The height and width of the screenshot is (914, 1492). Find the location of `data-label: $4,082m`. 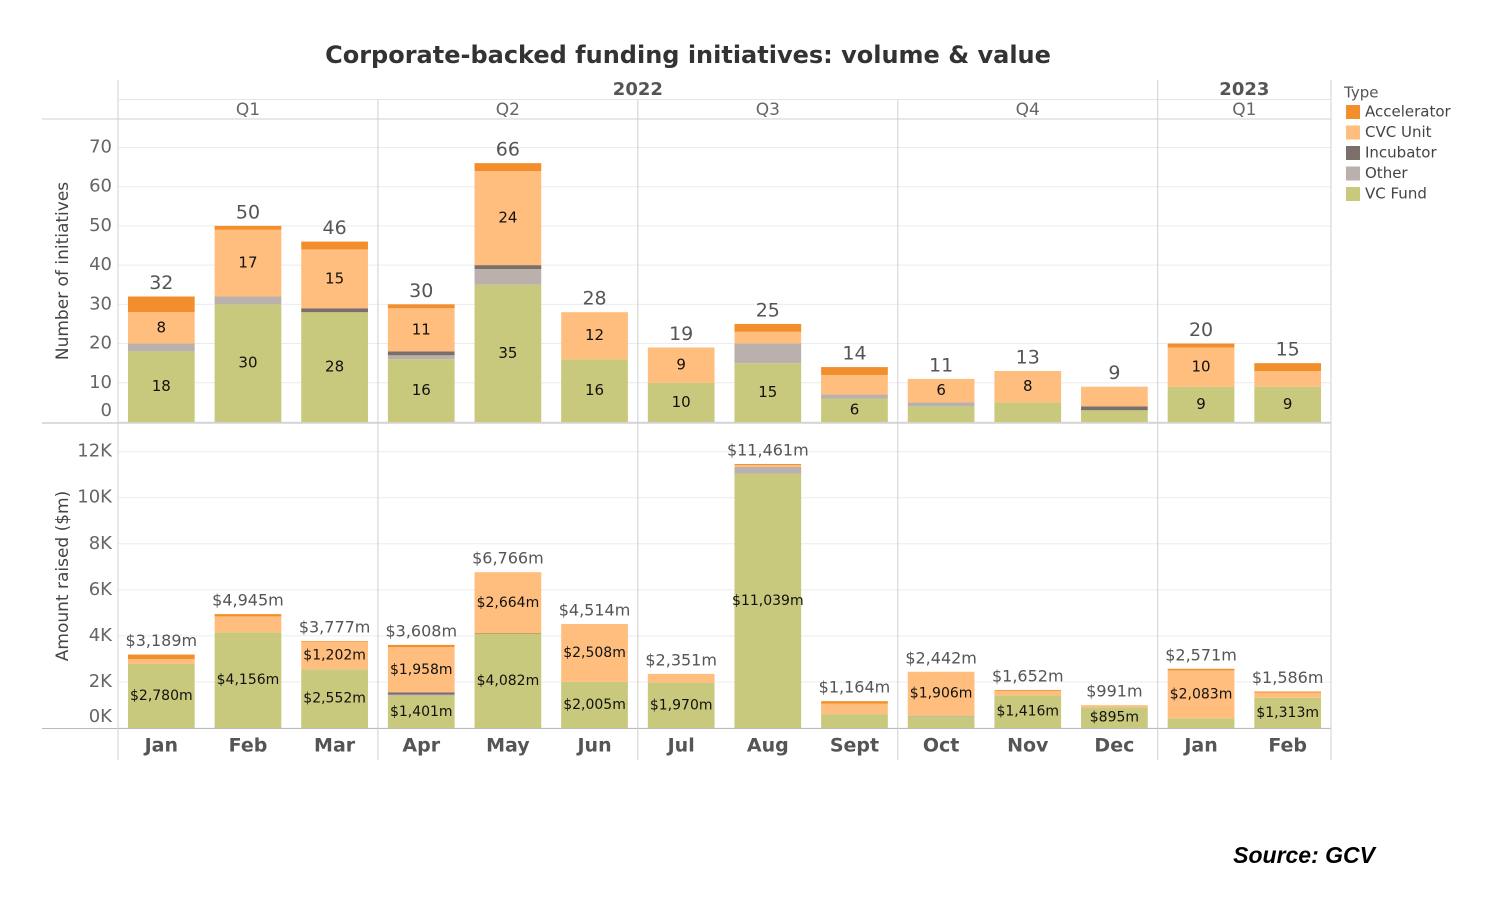

data-label: $4,082m is located at coordinates (508, 681).